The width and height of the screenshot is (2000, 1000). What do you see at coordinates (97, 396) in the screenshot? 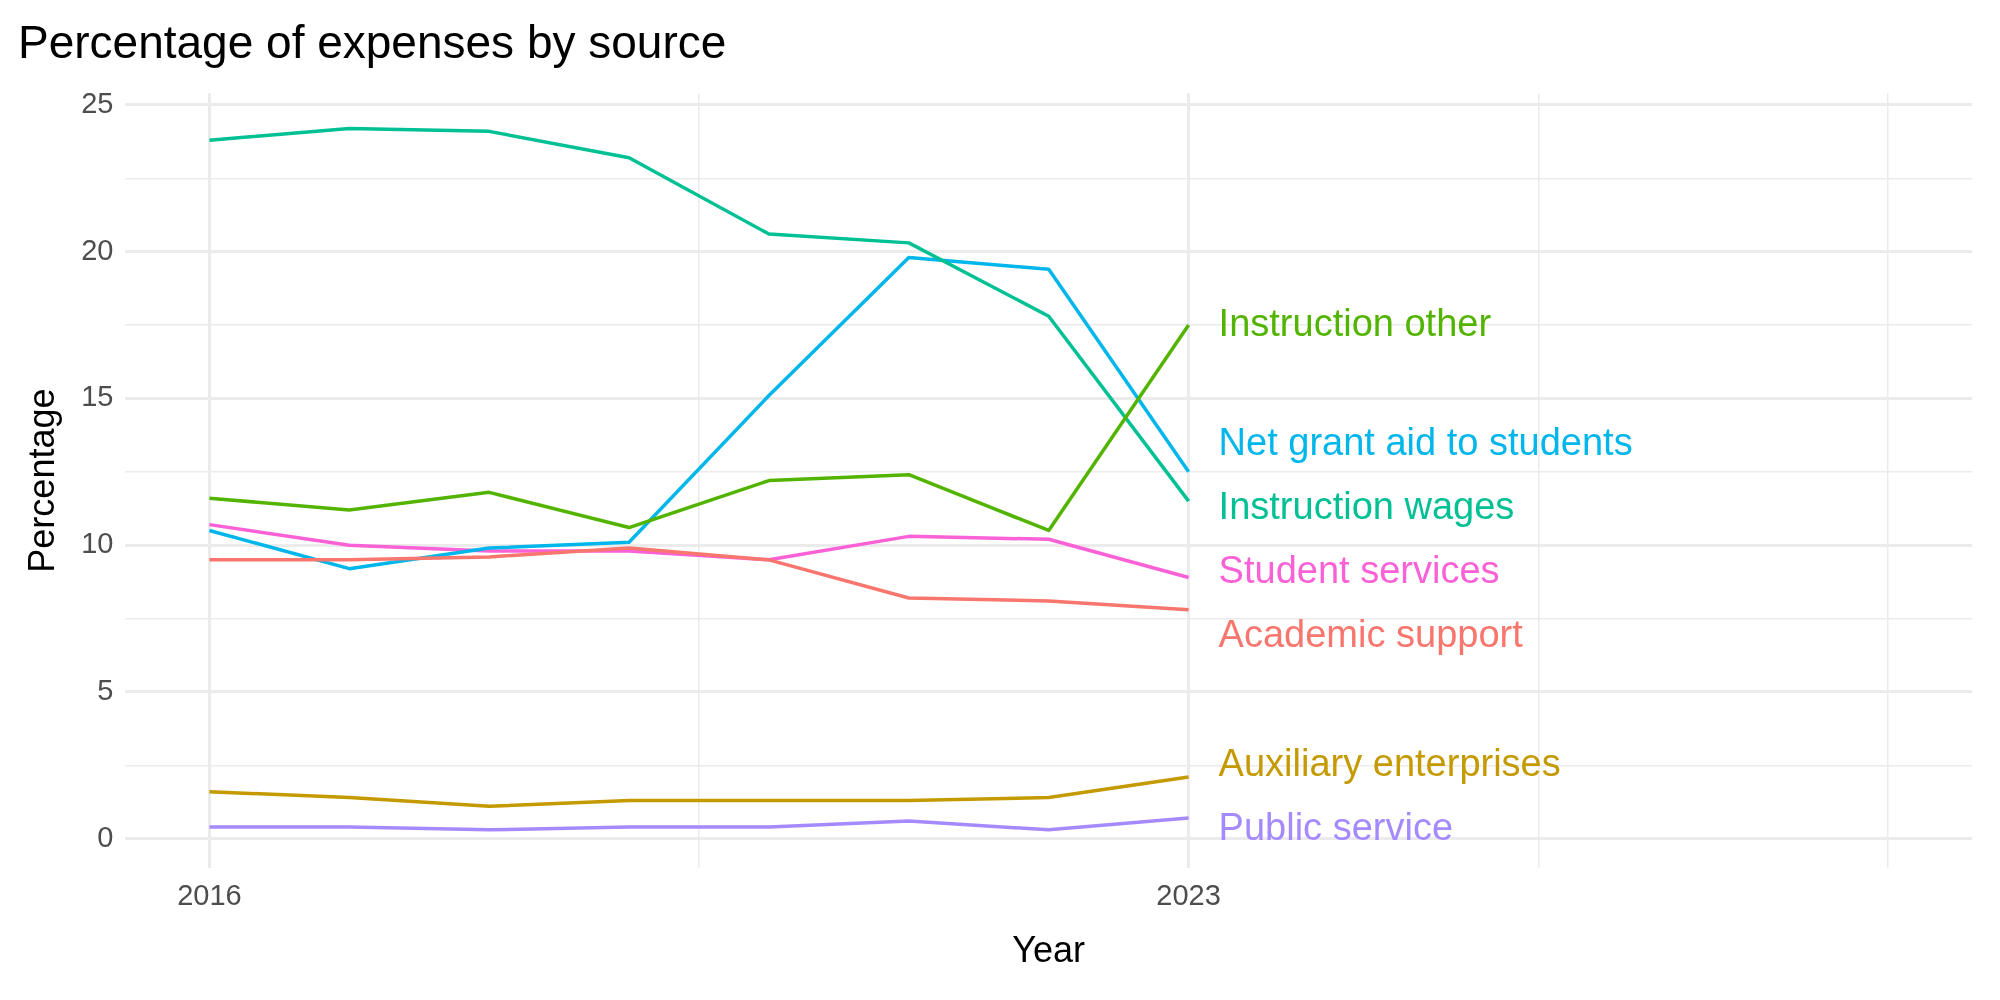
I see `y-tick-label: 15` at bounding box center [97, 396].